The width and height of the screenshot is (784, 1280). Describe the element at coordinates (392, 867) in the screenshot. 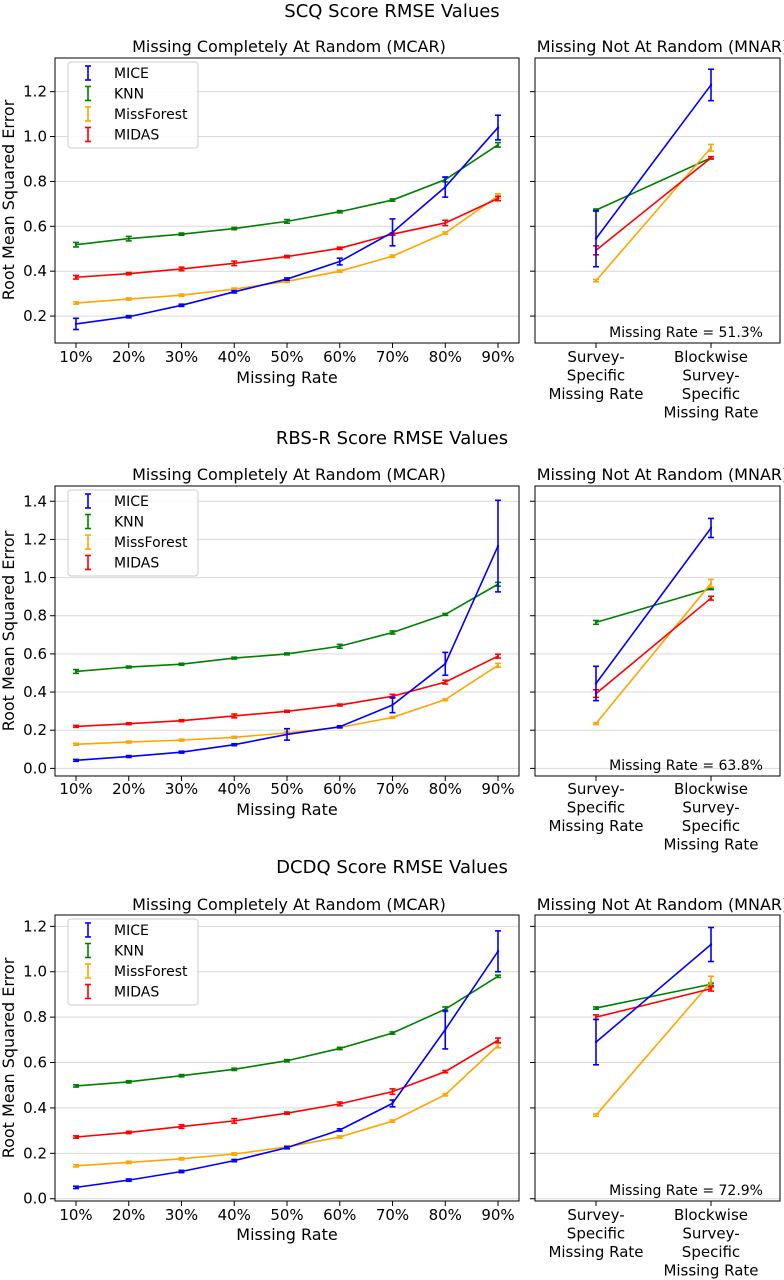

I see `figure-title: DCDQ Score RMSE Values` at that location.